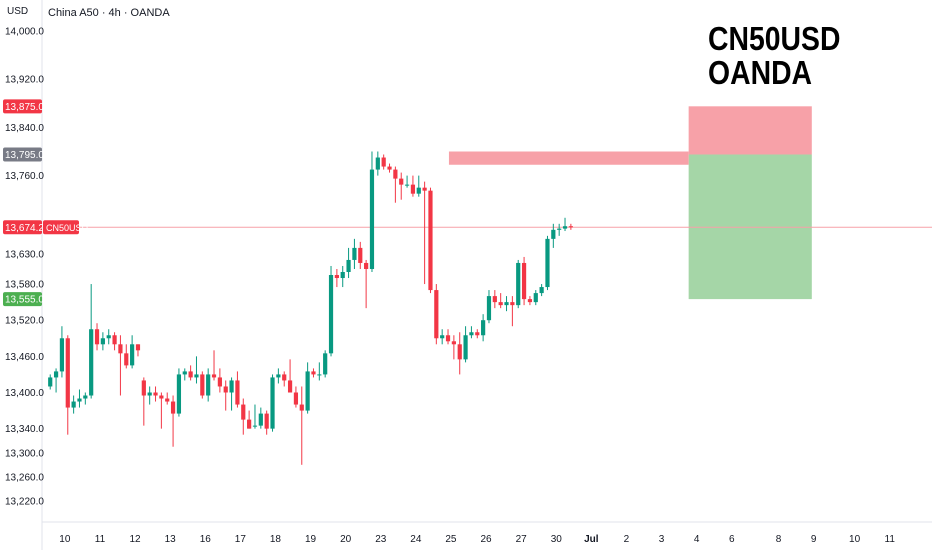  What do you see at coordinates (24, 321) in the screenshot?
I see `y-tick-label: 13,520.0` at bounding box center [24, 321].